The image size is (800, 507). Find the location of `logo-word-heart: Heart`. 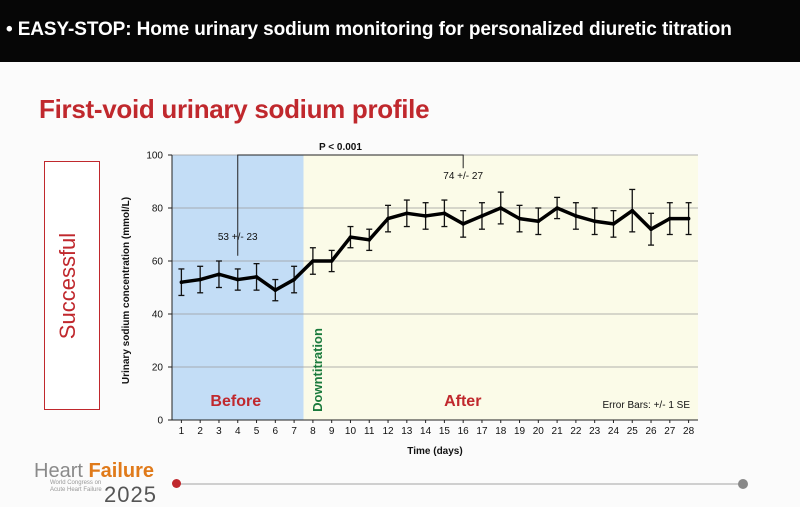

logo-word-heart: Heart is located at coordinates (61, 471).